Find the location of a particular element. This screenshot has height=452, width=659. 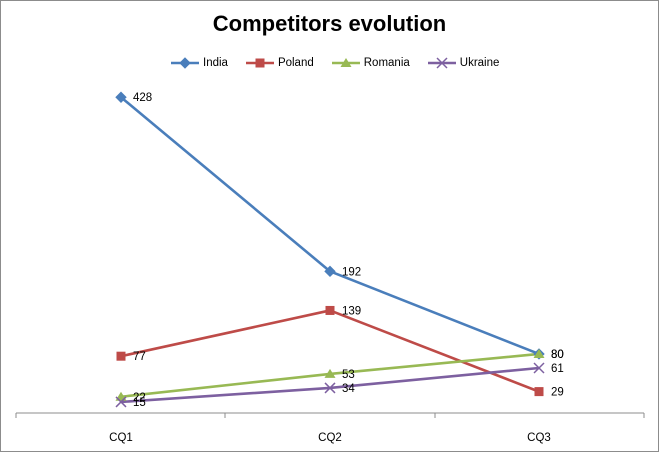

legend-marker-india is located at coordinates (185, 63).